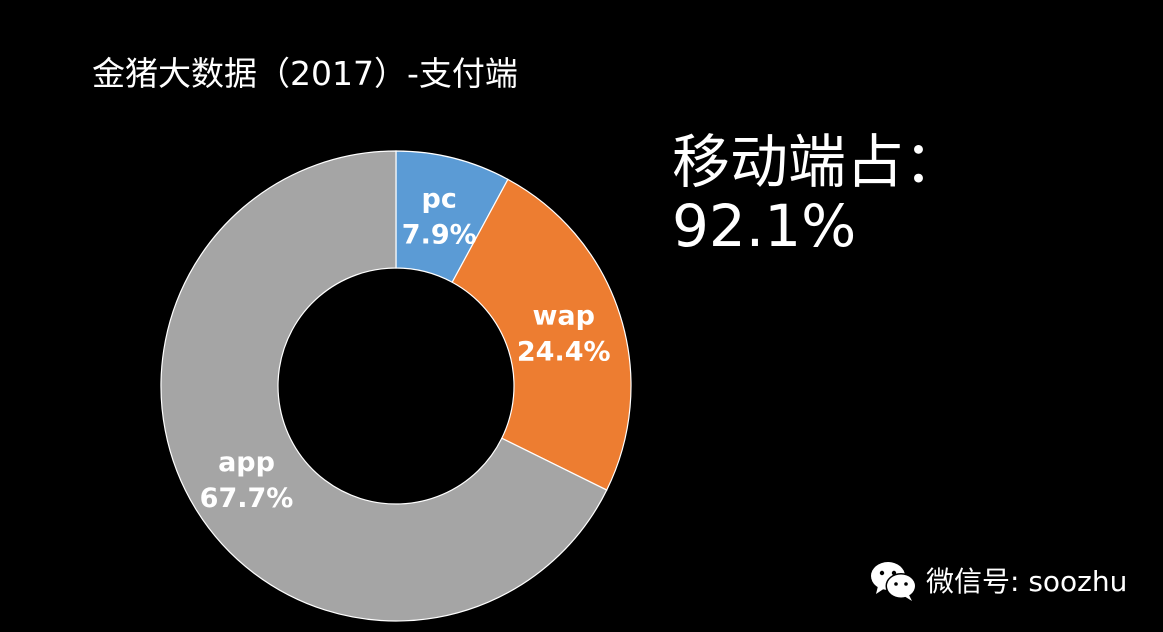  I want to click on slice-label-pc: pc, so click(439, 198).